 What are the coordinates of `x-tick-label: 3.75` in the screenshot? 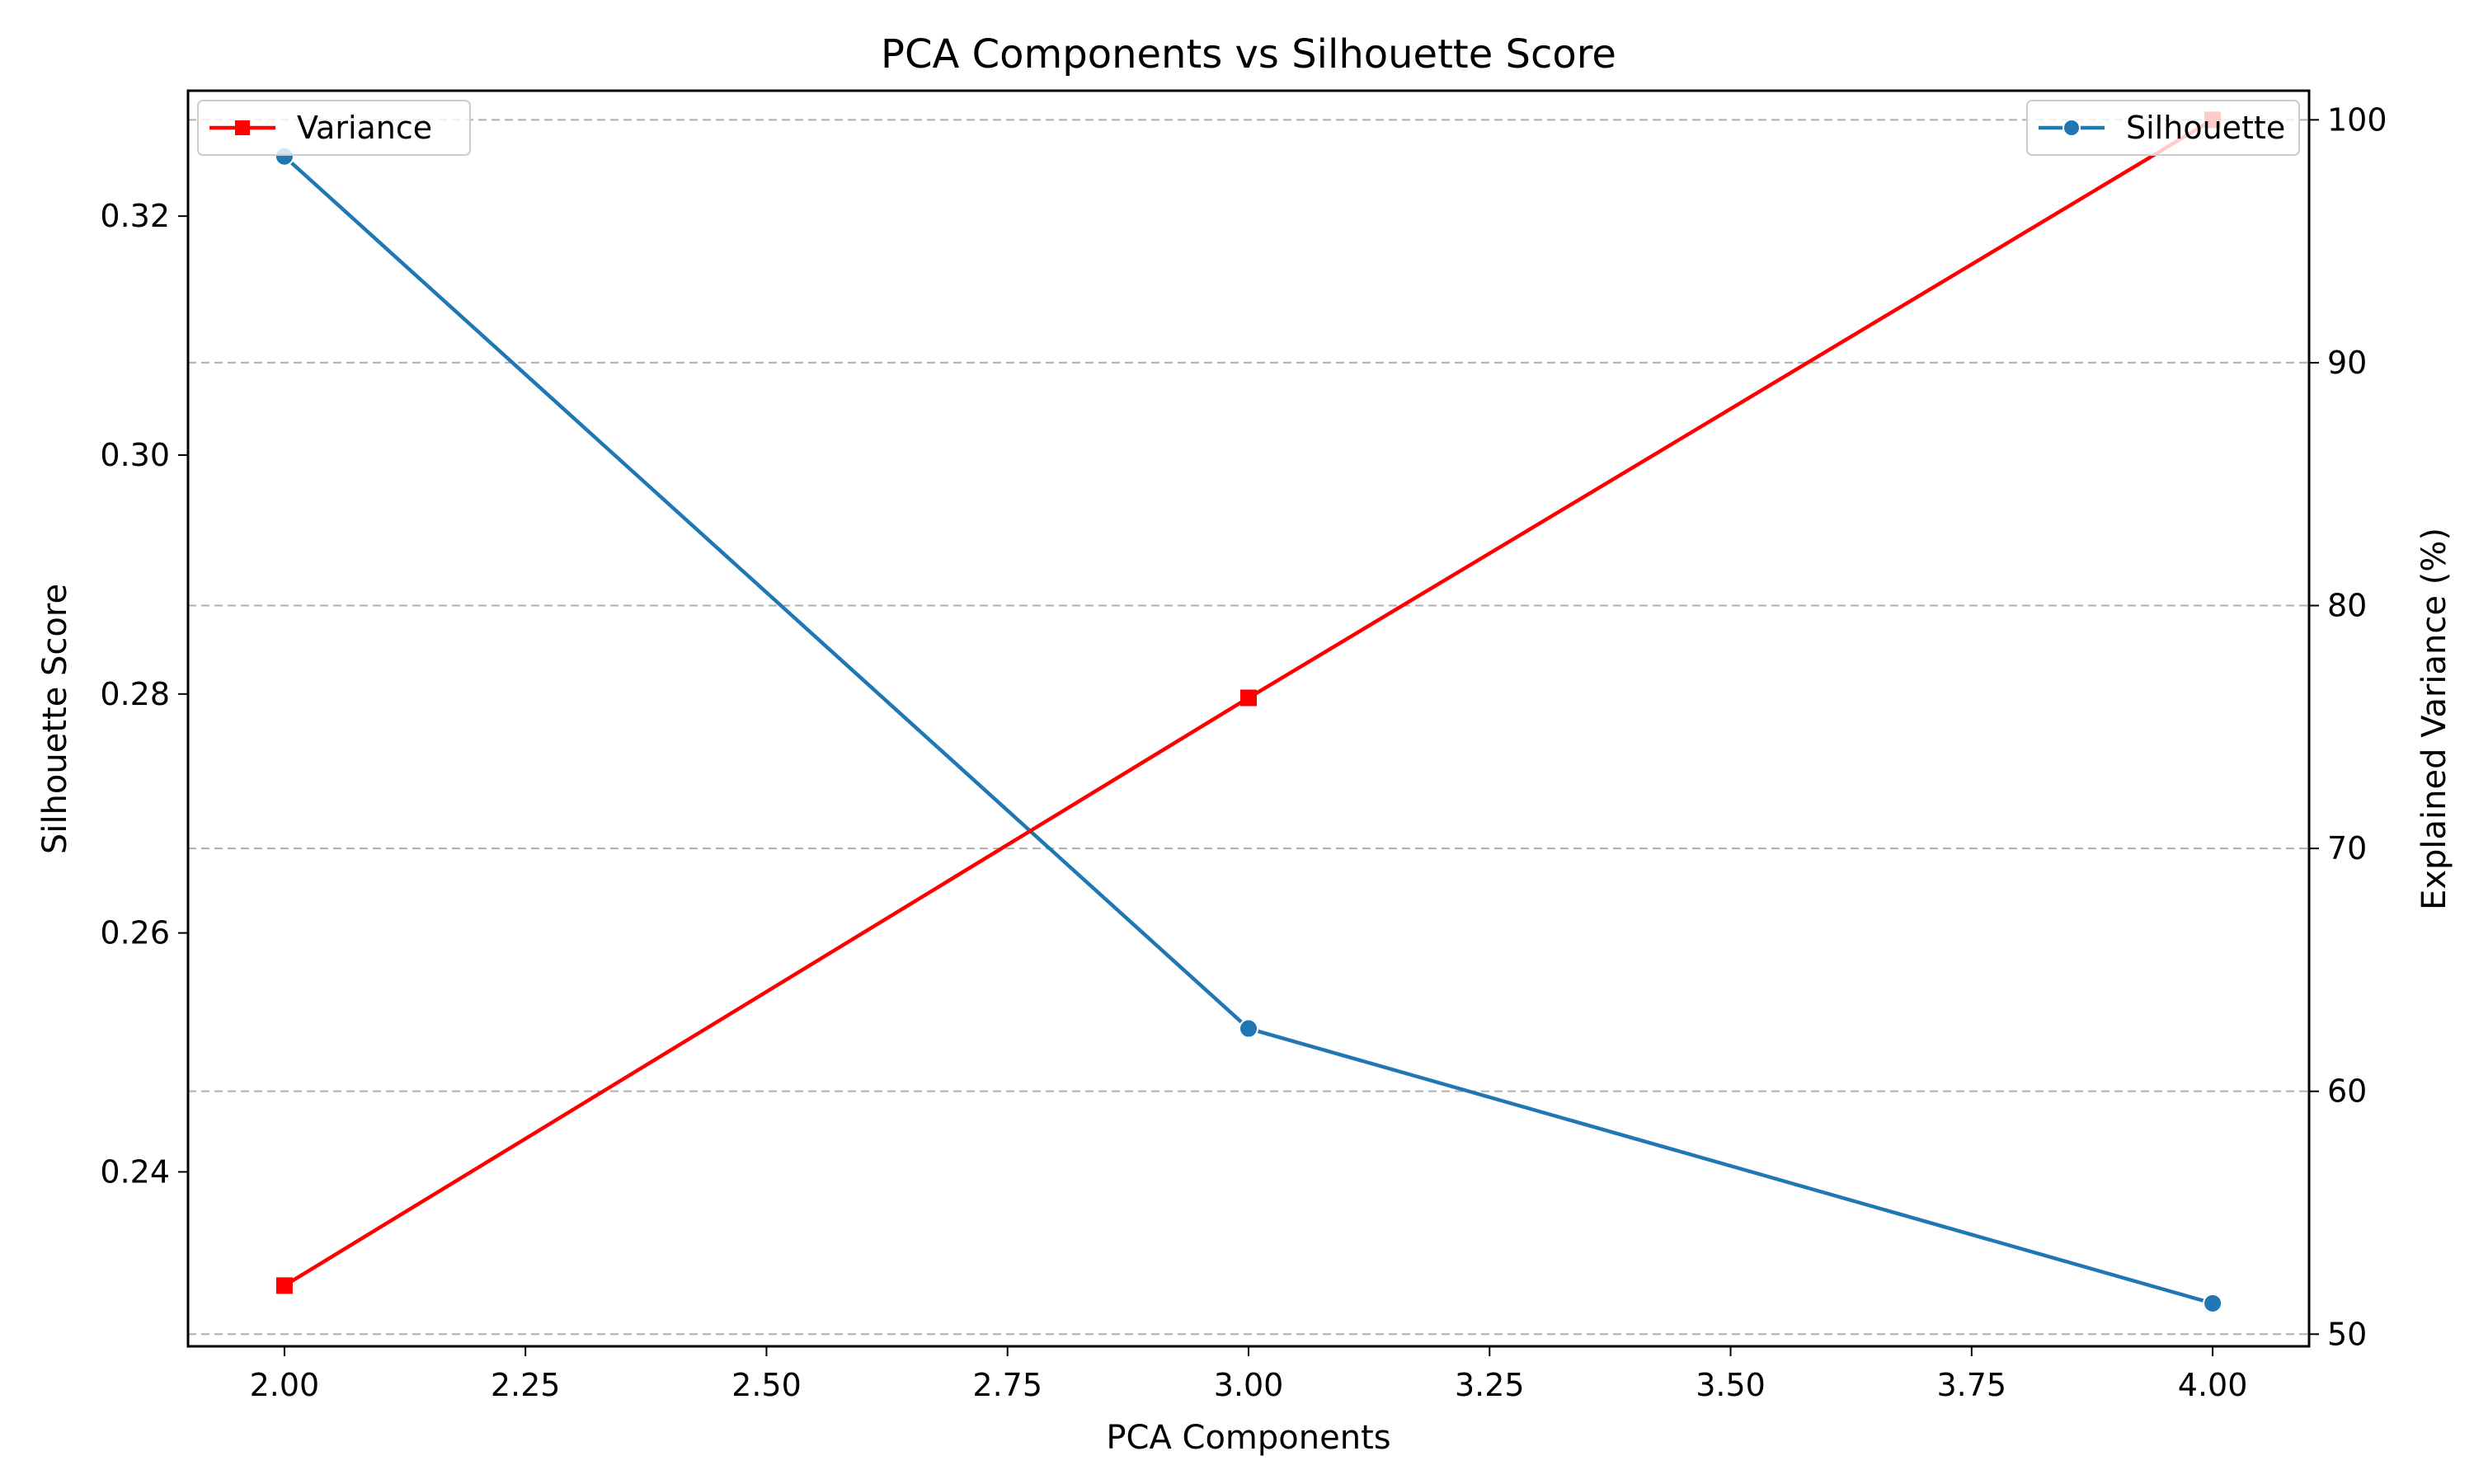 It's located at (1972, 1385).